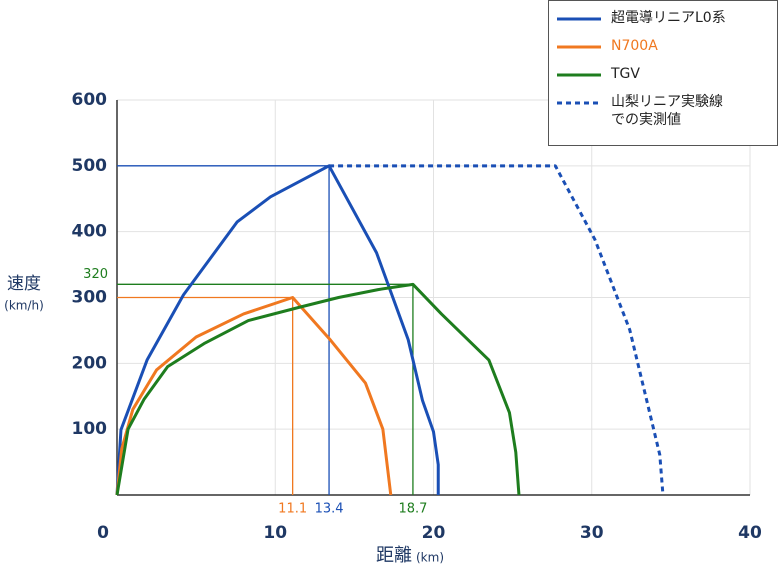 The image size is (780, 571). What do you see at coordinates (90, 298) in the screenshot?
I see `y-tick-label: 300` at bounding box center [90, 298].